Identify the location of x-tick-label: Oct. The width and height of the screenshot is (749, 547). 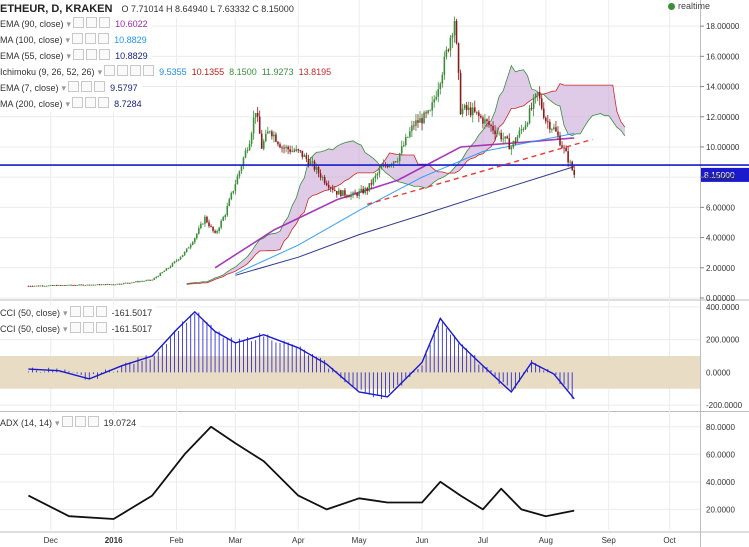
(669, 540).